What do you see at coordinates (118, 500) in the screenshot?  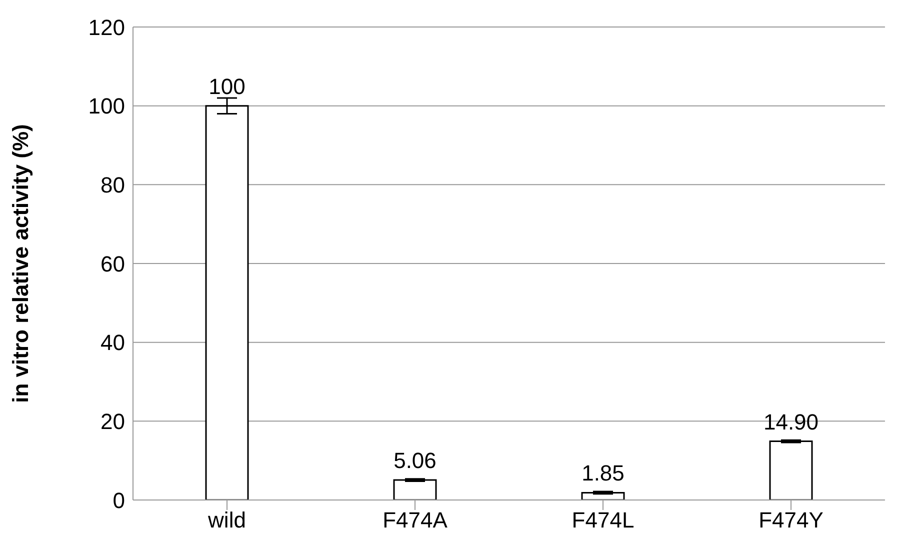 I see `y-tick-label: 0` at bounding box center [118, 500].